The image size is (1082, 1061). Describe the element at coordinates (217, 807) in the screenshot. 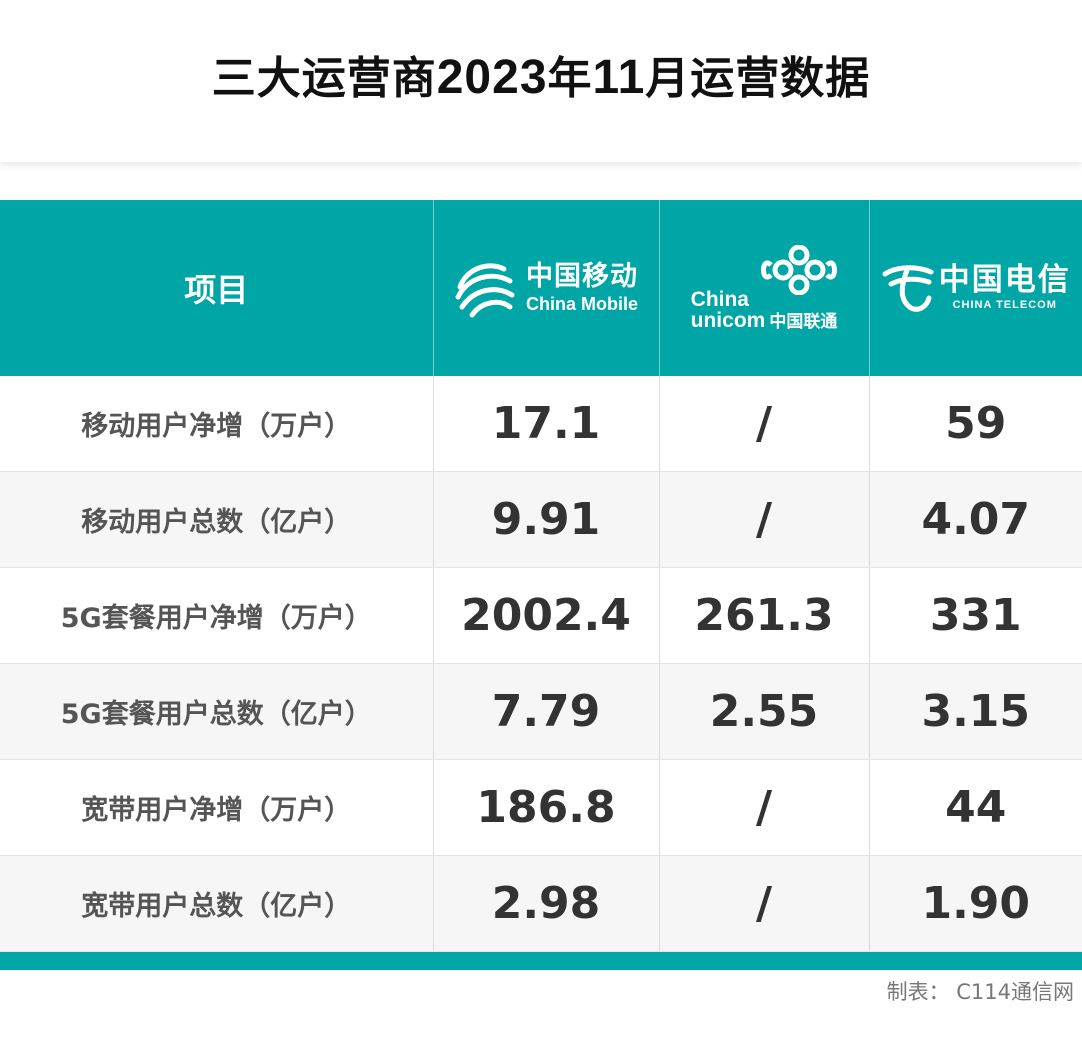

I see `row-label: 宽带用户净增（万户）` at that location.